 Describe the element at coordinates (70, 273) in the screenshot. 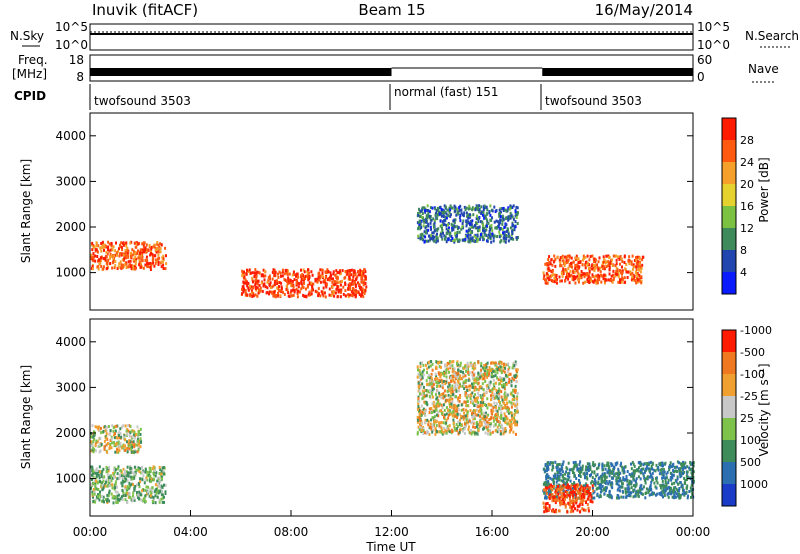

I see `y-tick-label: 1000` at that location.